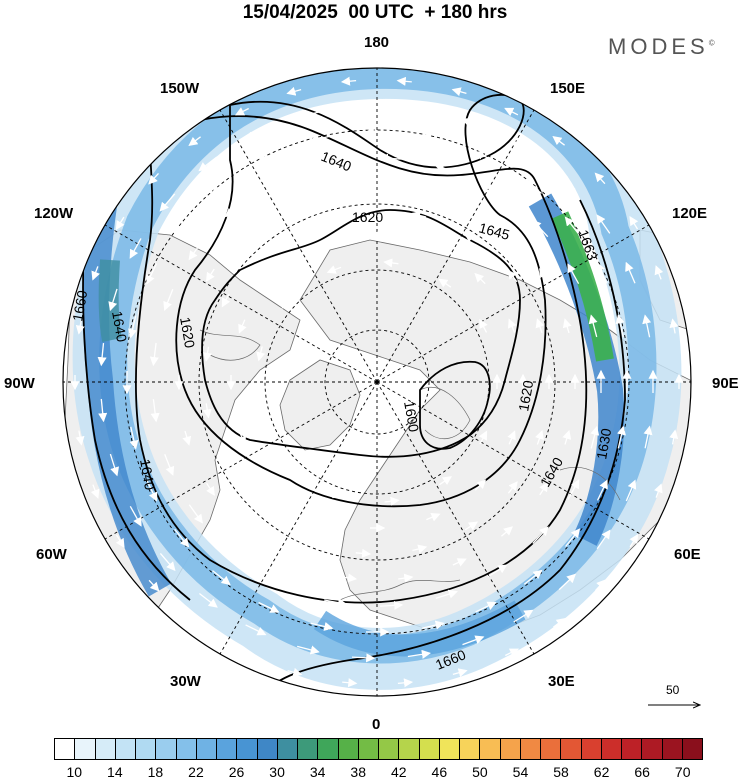 The width and height of the screenshot is (750, 782). I want to click on contour-label: 1640, so click(119, 327).